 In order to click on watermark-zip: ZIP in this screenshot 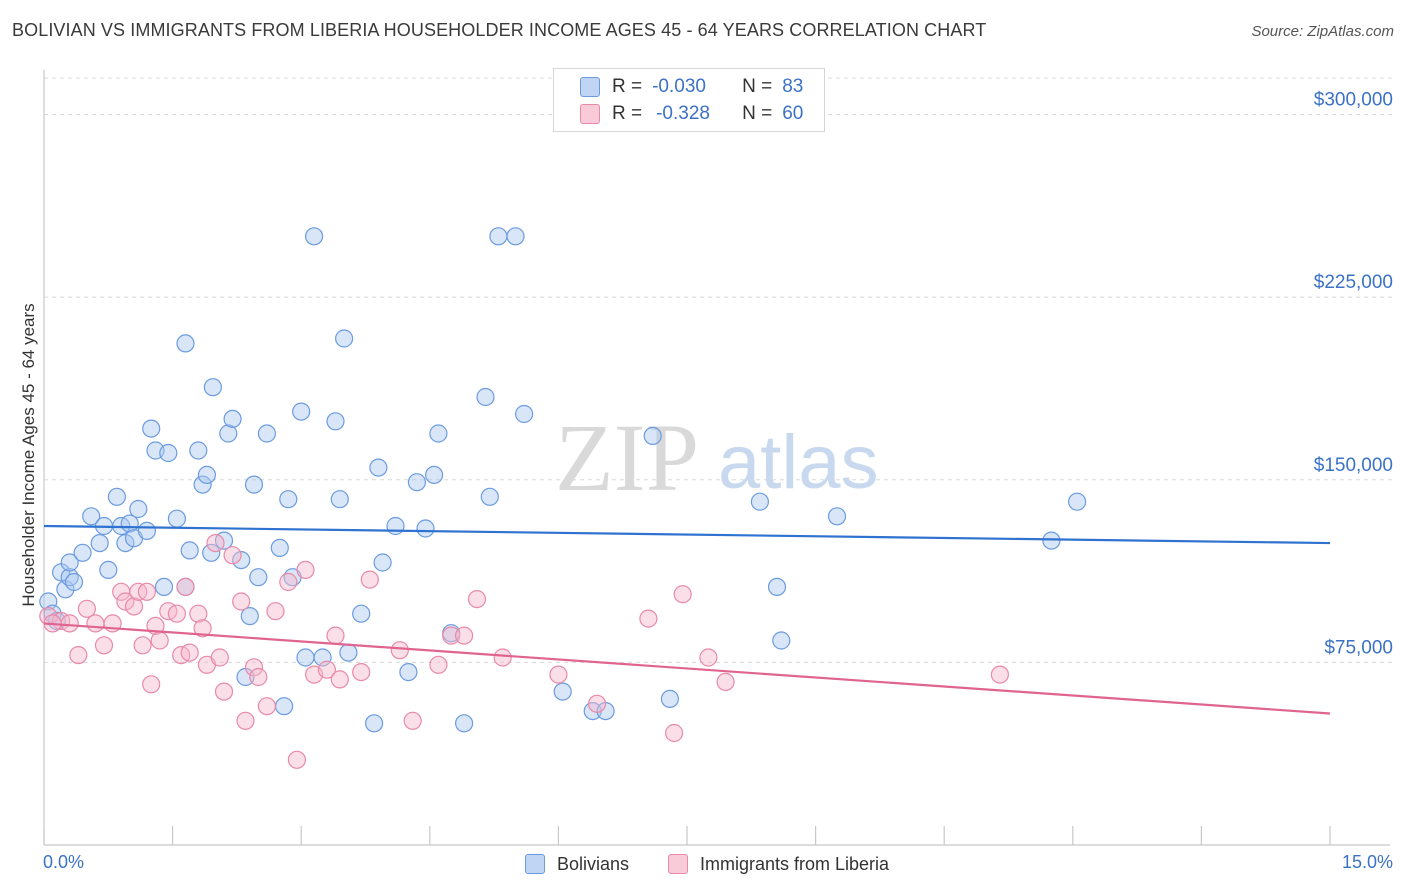, I will do `click(627, 457)`.